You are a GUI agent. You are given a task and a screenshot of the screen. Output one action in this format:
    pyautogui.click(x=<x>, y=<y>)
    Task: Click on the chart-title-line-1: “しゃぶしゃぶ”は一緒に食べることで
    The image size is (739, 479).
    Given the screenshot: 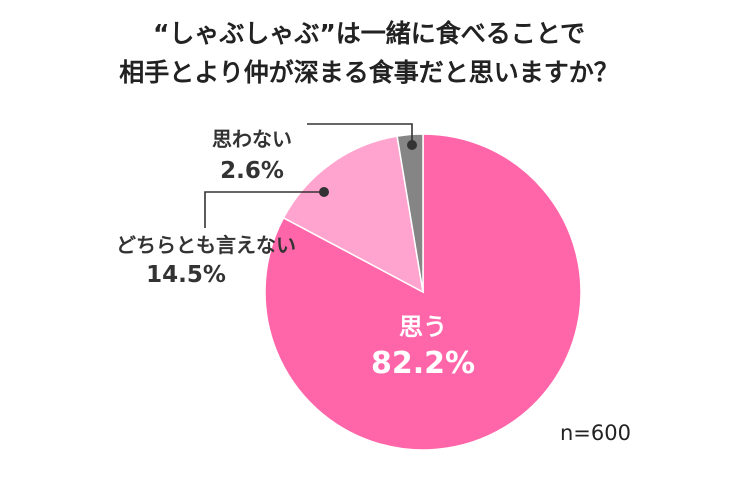 What is the action you would take?
    pyautogui.click(x=369, y=33)
    